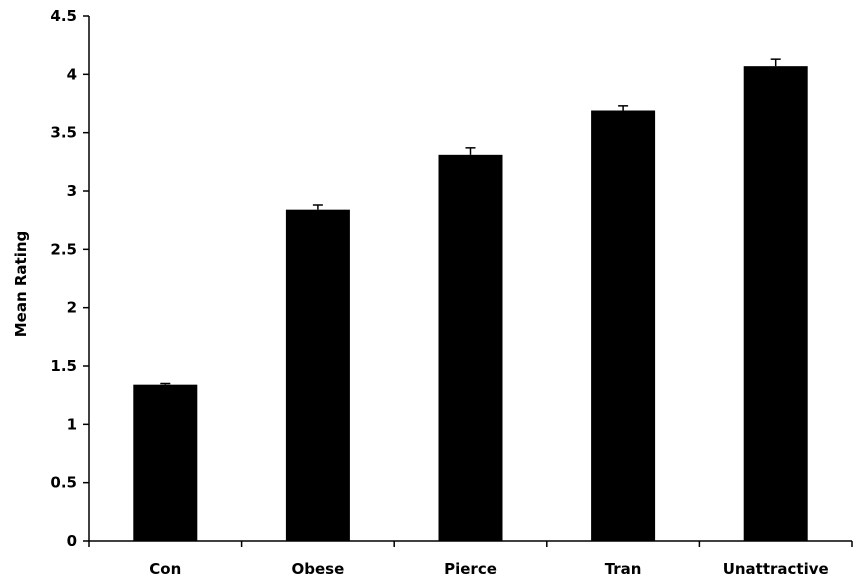  I want to click on x-tick-label: Unattractive, so click(776, 568).